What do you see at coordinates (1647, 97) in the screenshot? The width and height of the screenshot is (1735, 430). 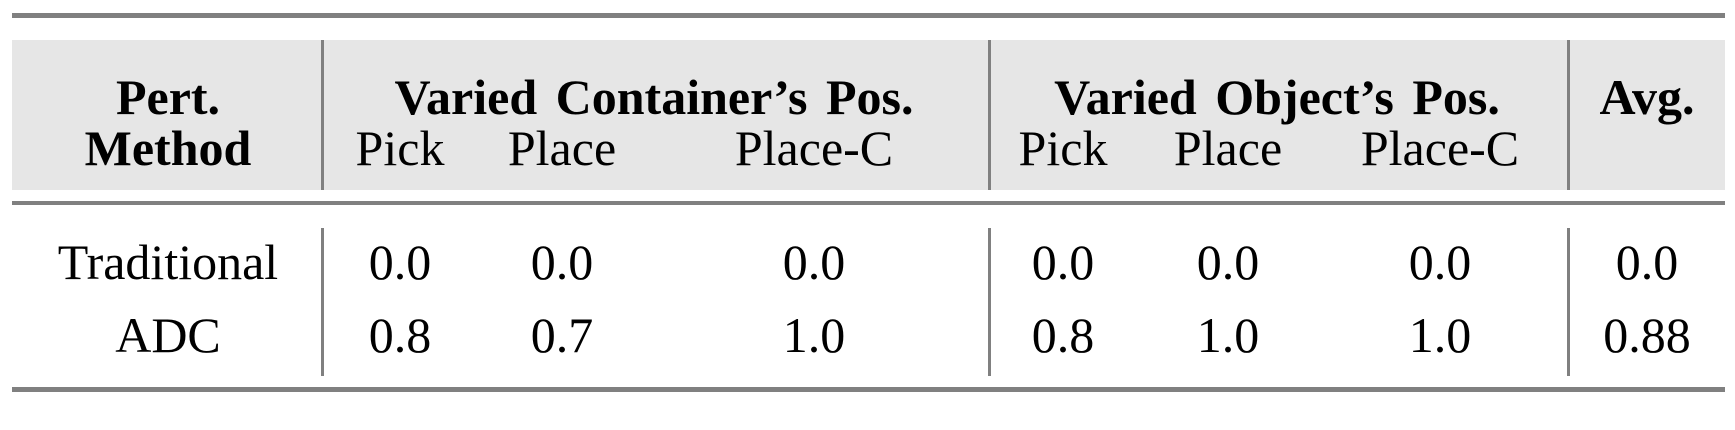 I see `header-avg: Avg.` at bounding box center [1647, 97].